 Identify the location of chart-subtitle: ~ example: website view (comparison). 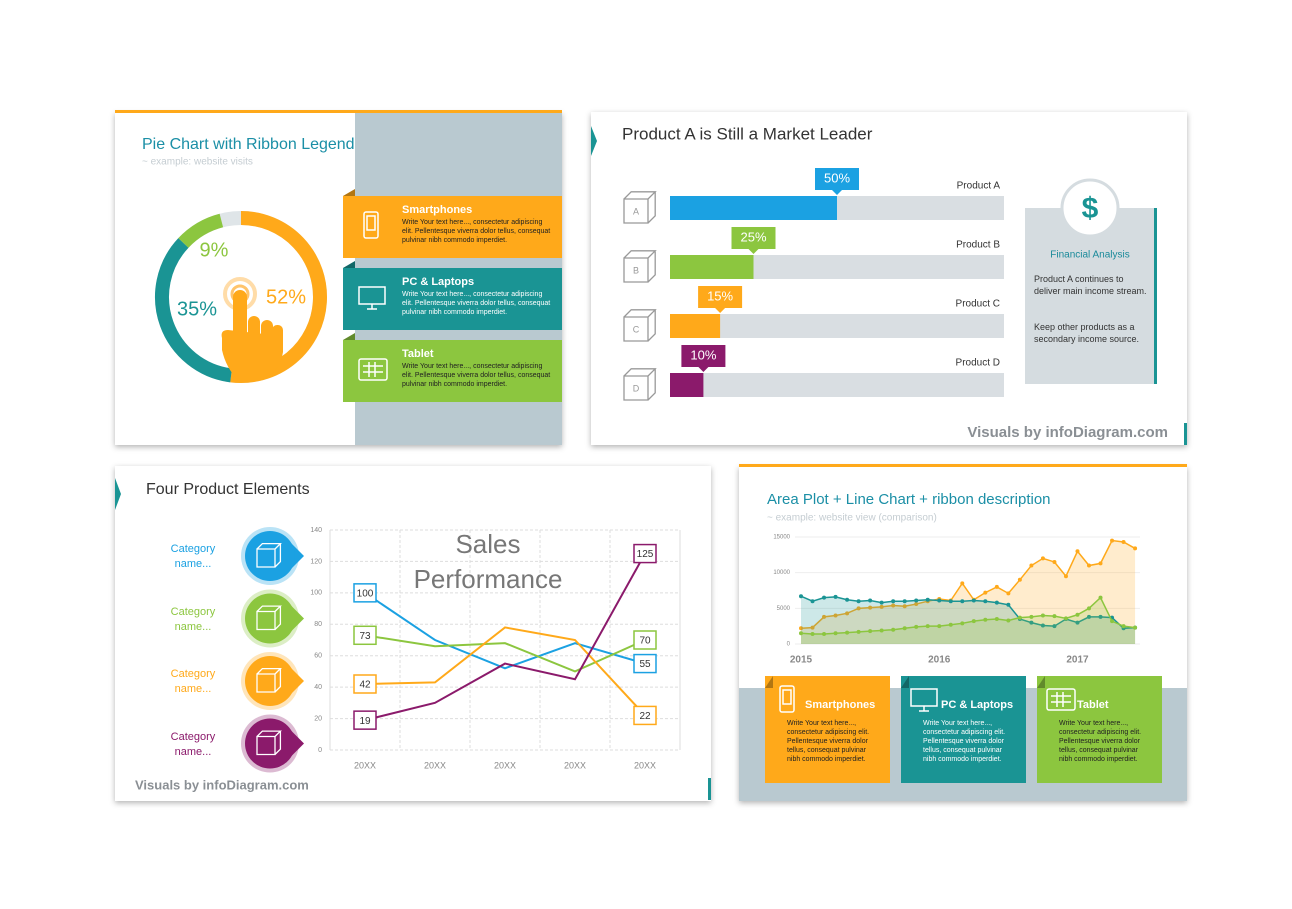
(852, 518).